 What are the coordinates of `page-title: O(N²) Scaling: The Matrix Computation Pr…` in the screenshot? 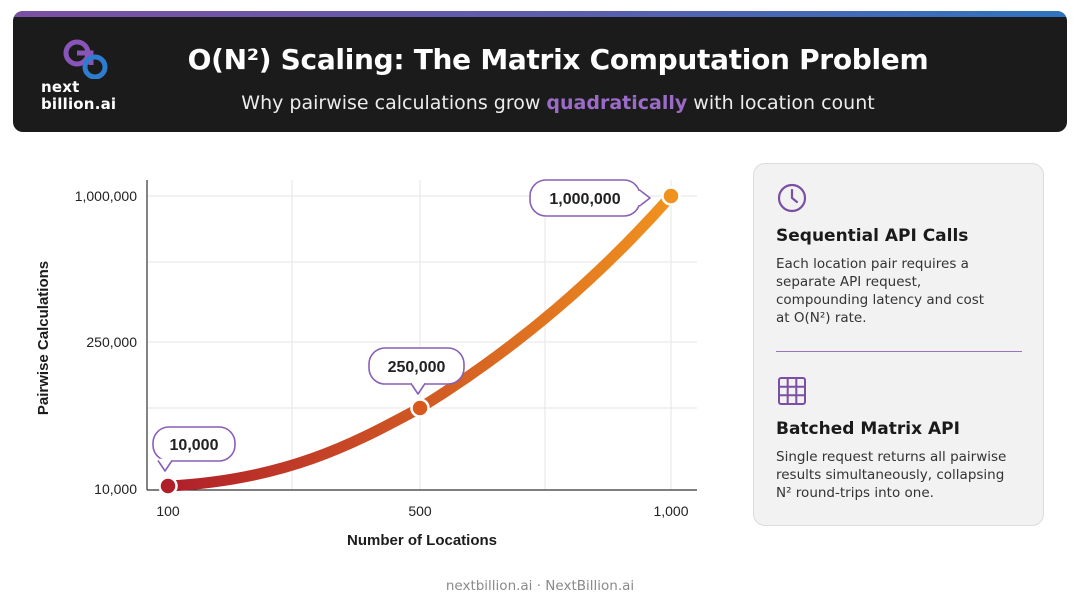 It's located at (558, 59).